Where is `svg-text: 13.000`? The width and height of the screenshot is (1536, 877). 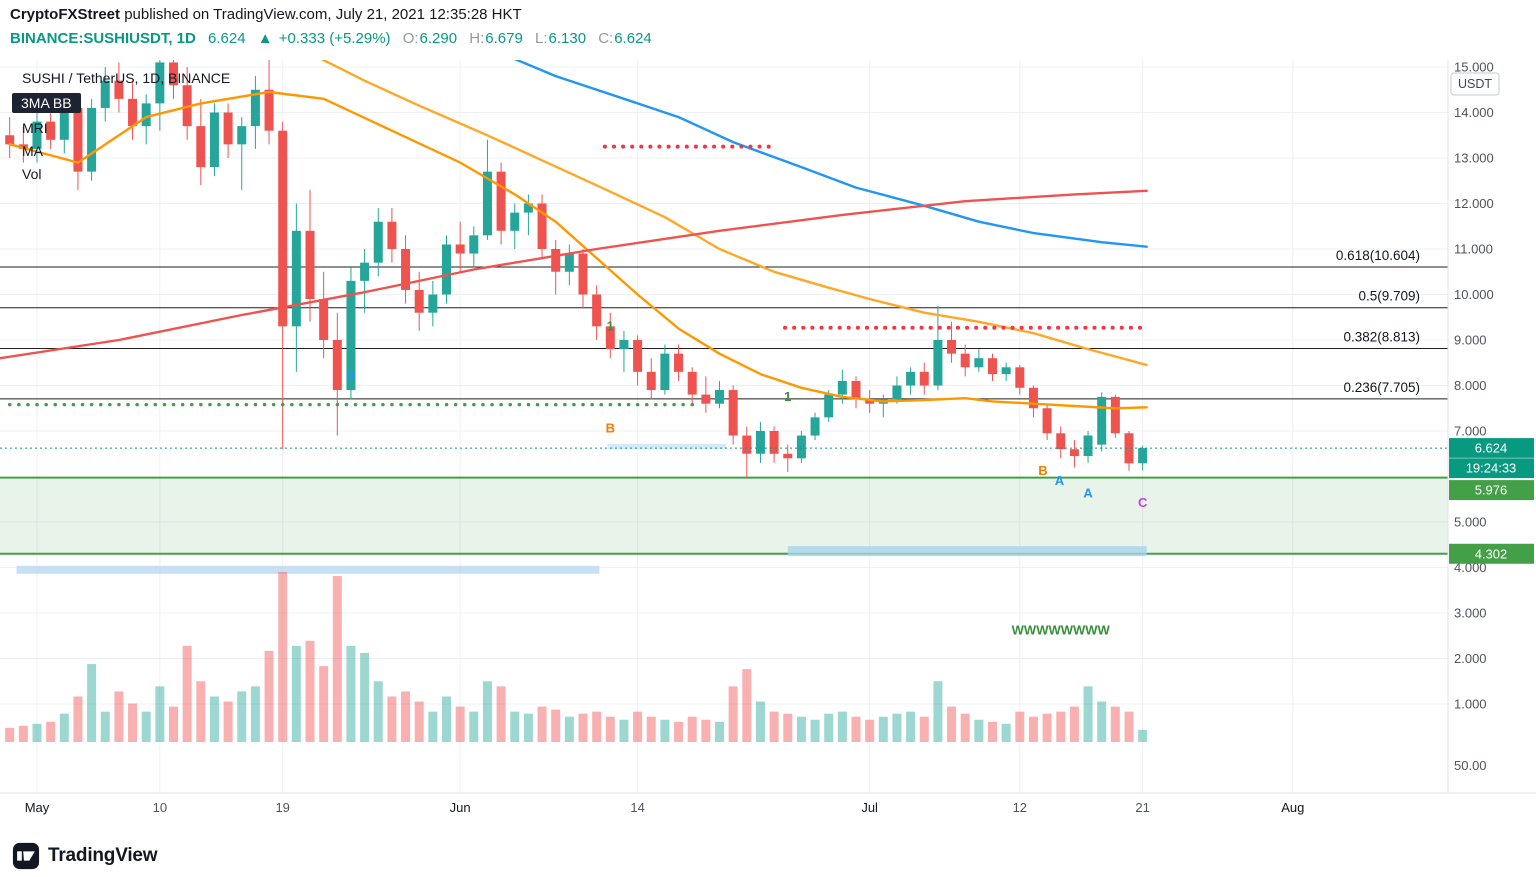 svg-text: 13.000 is located at coordinates (1474, 158).